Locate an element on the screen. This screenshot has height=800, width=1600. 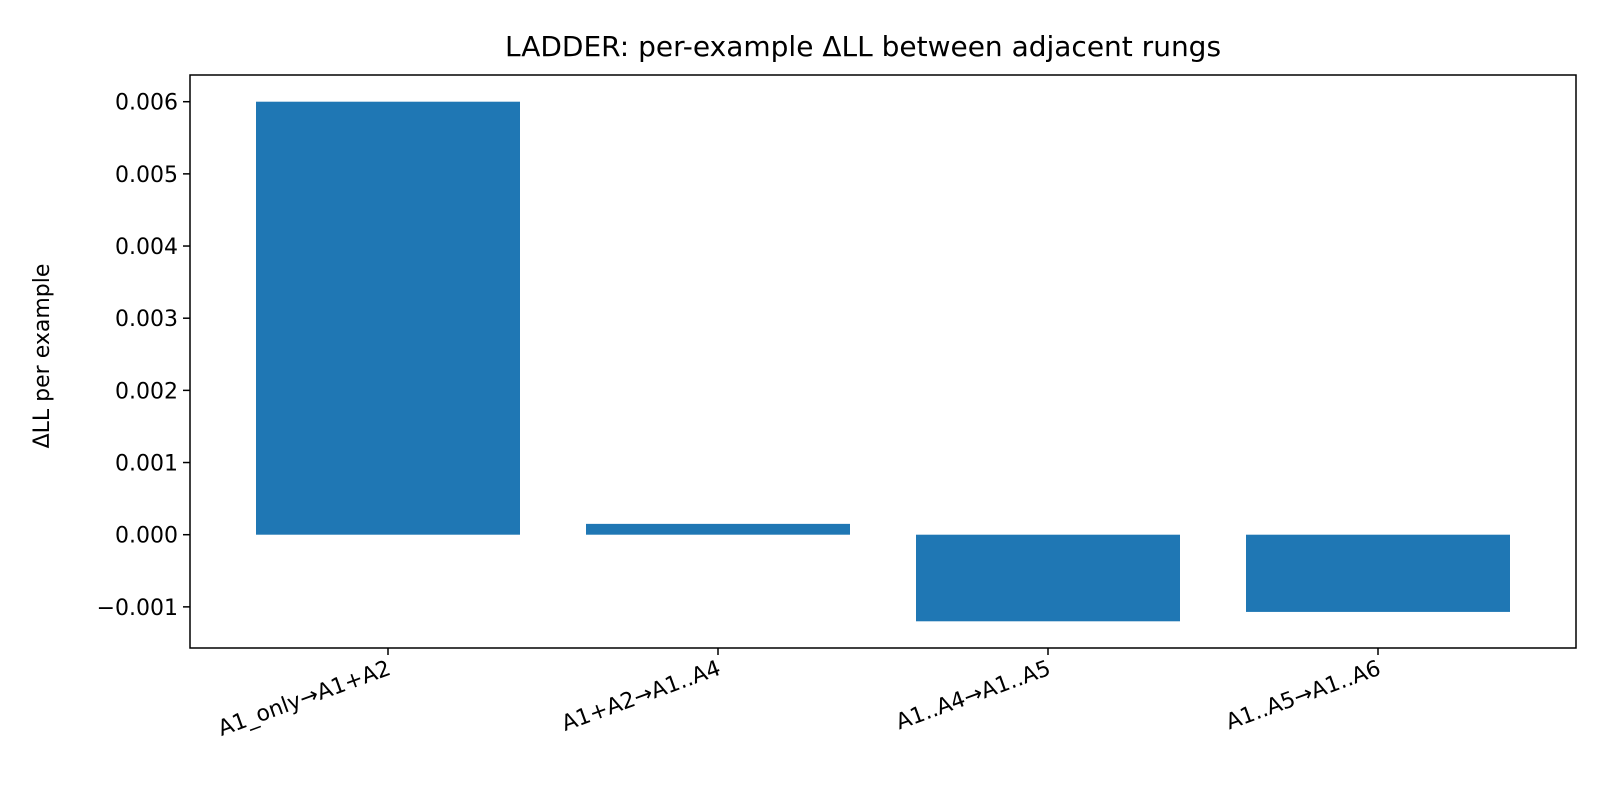
y-tick-label: 0.000 is located at coordinates (146, 536).